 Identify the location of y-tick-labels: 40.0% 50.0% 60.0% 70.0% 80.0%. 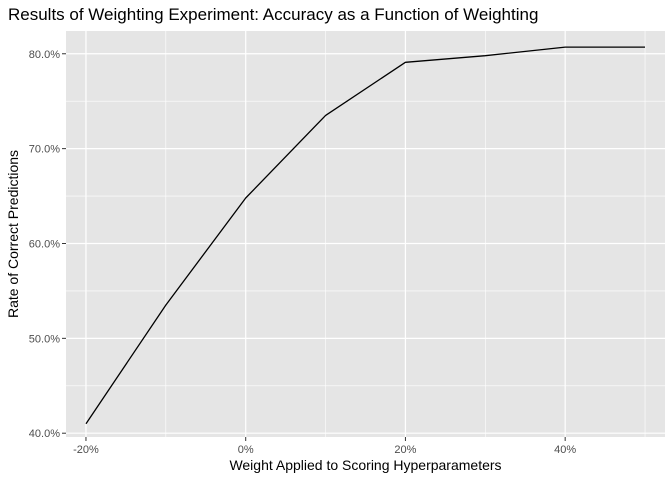
(44, 244).